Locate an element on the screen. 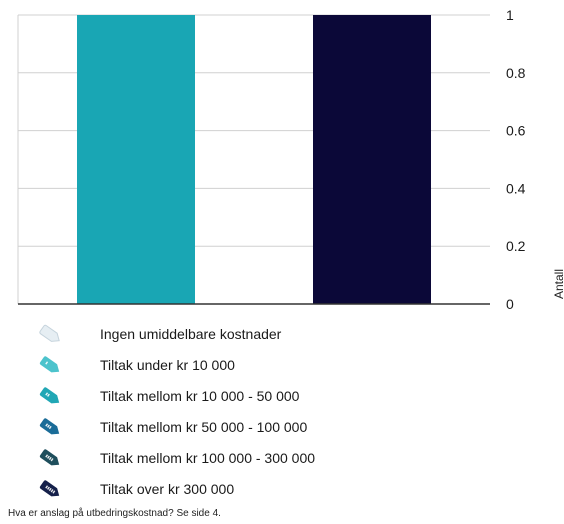  legend-item: Tiltak mellom kr 100 000 - 300 000 is located at coordinates (296, 459).